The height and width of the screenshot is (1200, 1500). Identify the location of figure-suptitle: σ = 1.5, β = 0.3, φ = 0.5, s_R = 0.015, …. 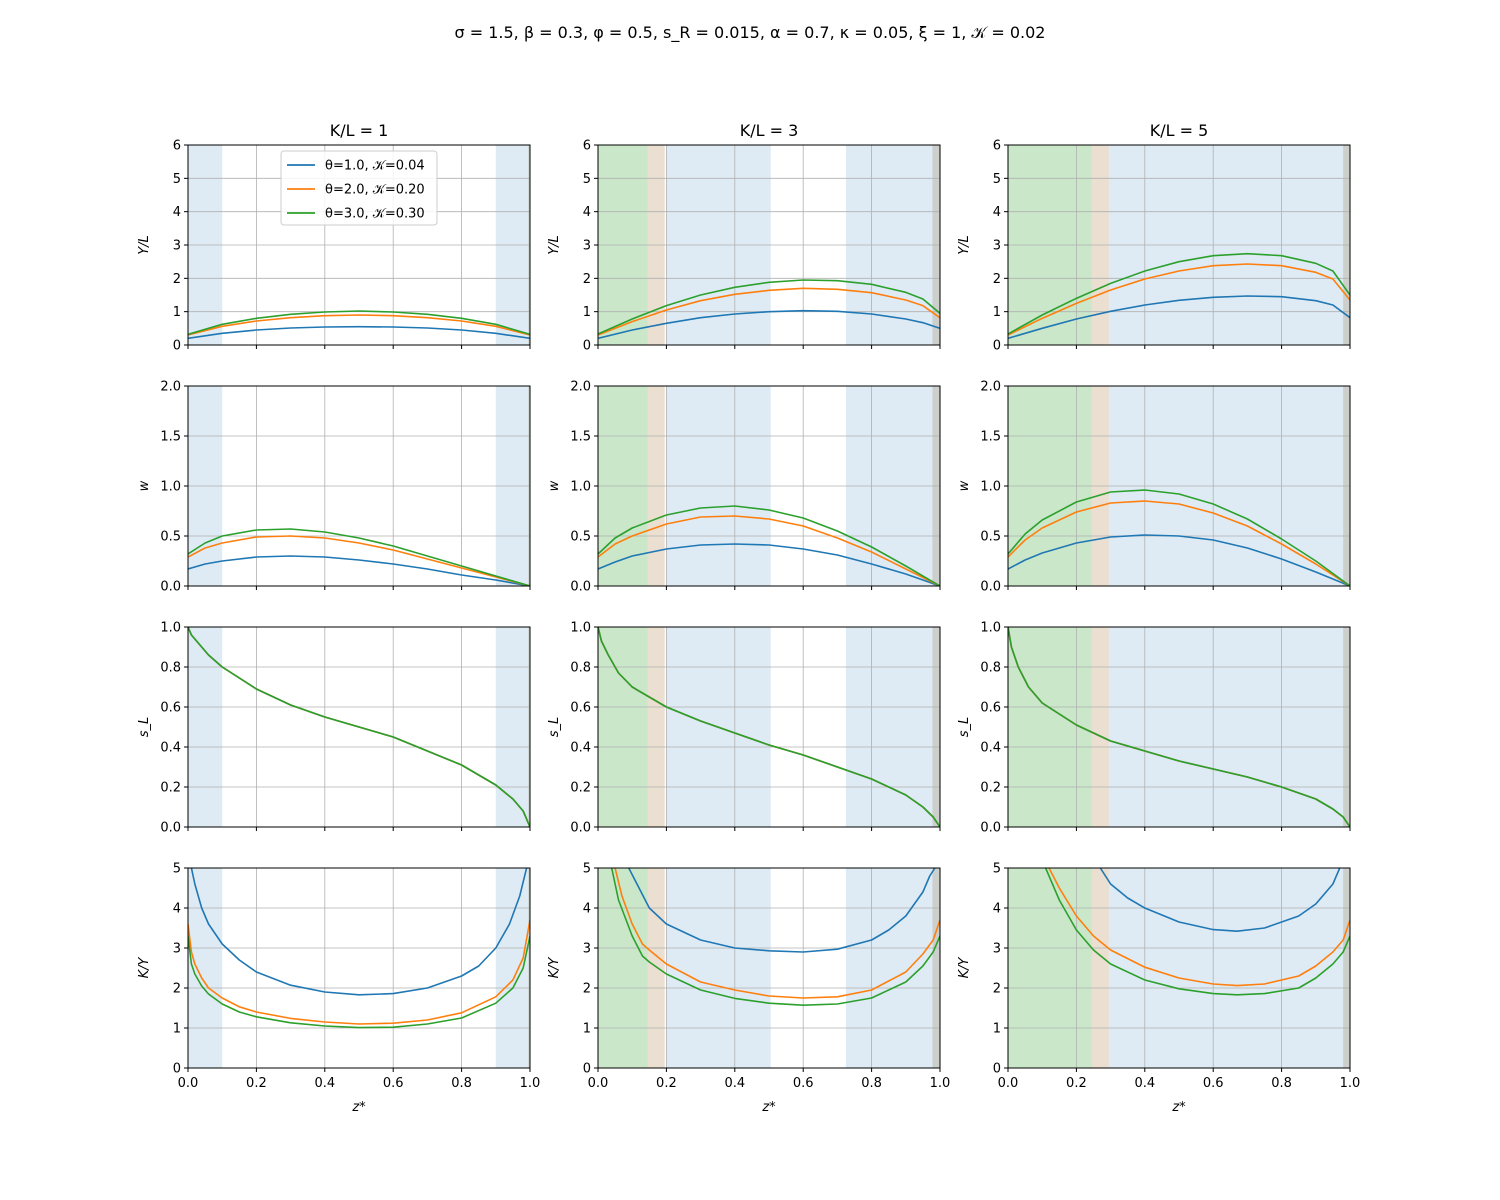
(750, 33).